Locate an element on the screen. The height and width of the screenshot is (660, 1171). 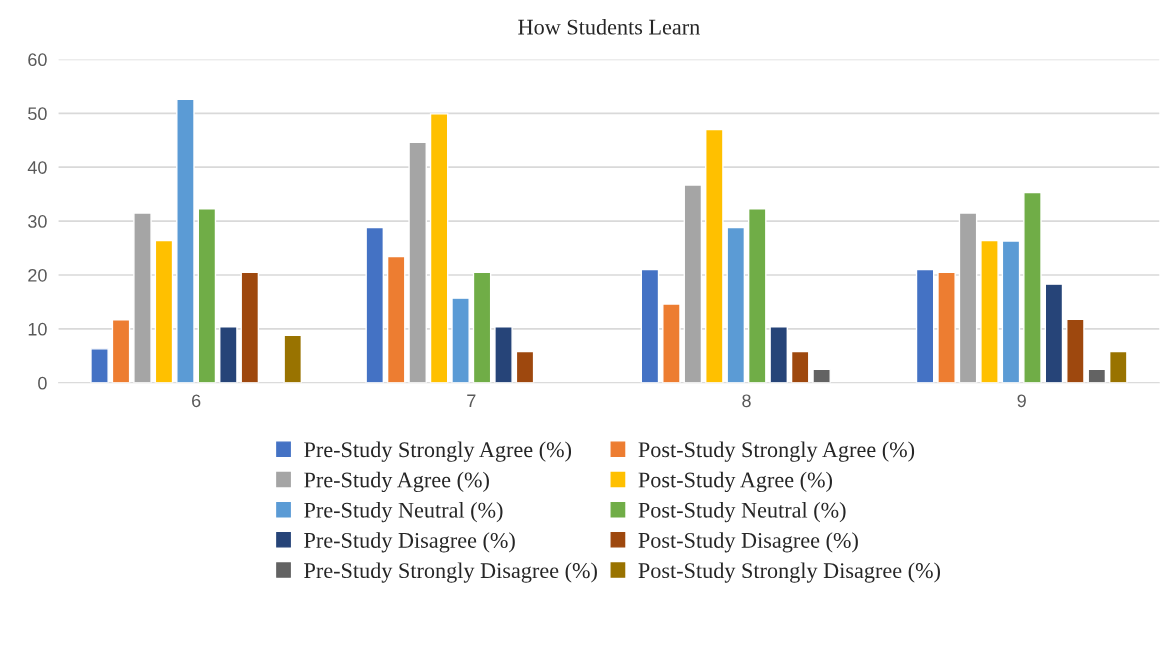
y-tick-label: 40 is located at coordinates (37, 167).